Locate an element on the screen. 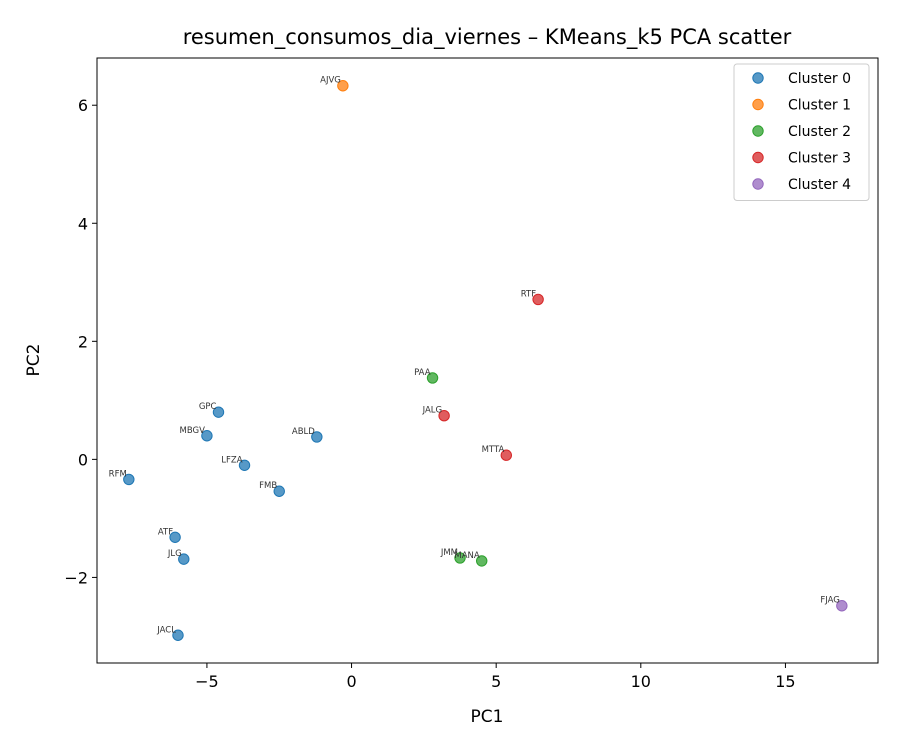  legend-frame is located at coordinates (801, 132).